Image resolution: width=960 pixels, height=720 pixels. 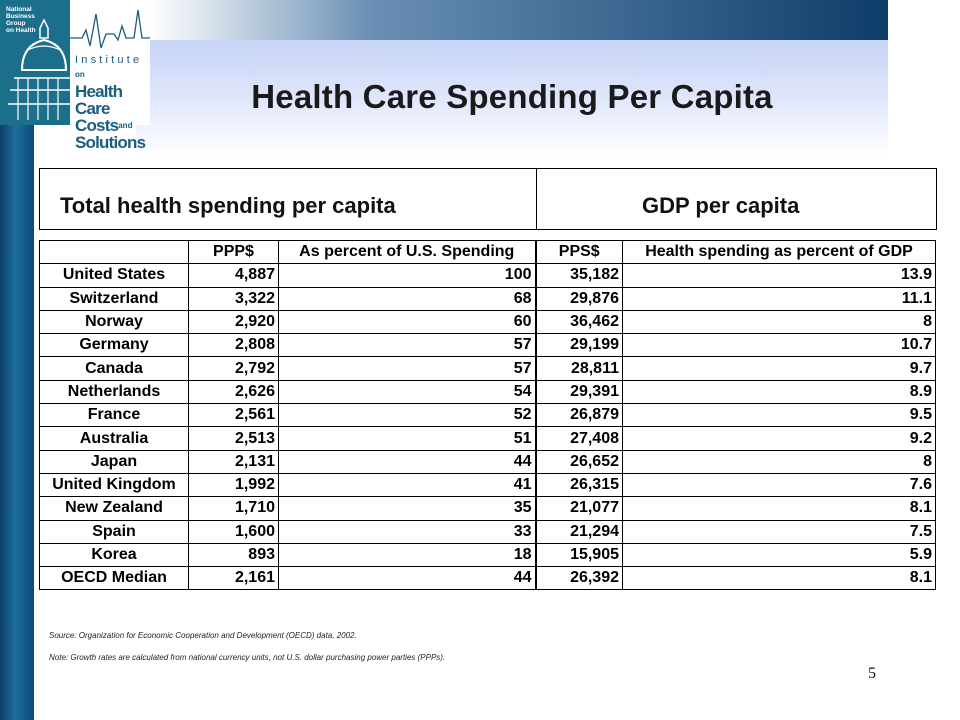 What do you see at coordinates (407, 438) in the screenshot?
I see `value-cell: 51` at bounding box center [407, 438].